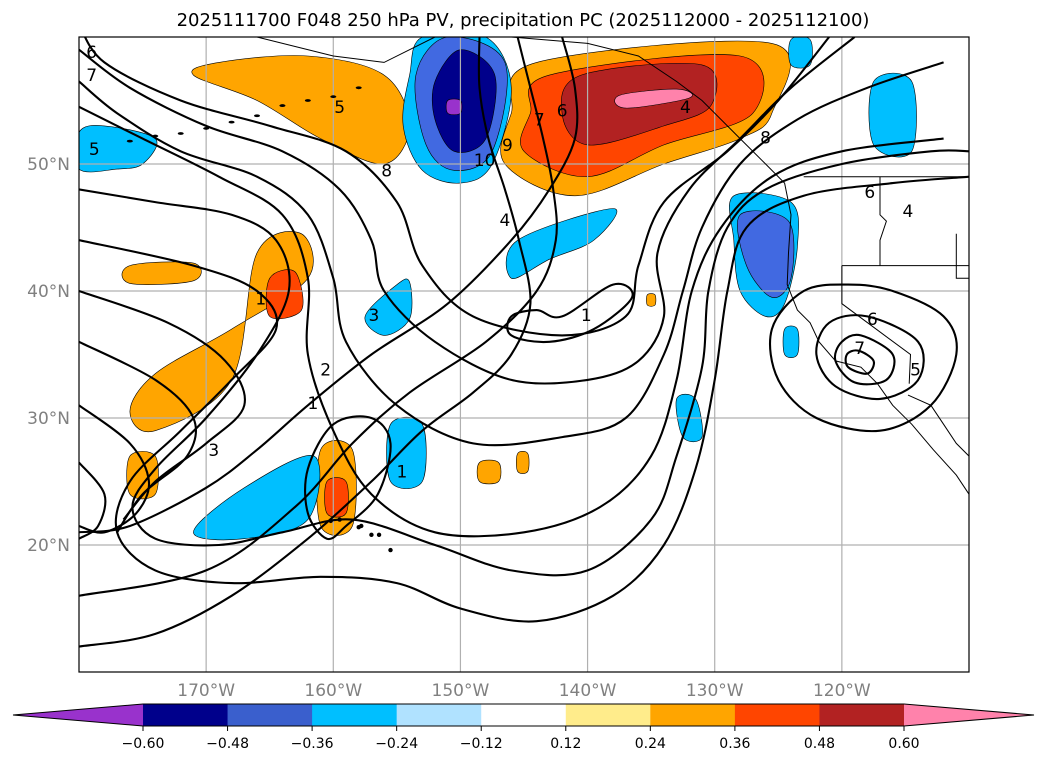 The width and height of the screenshot is (1047, 765). I want to click on pv-contour-label-text: 3, so click(213, 451).